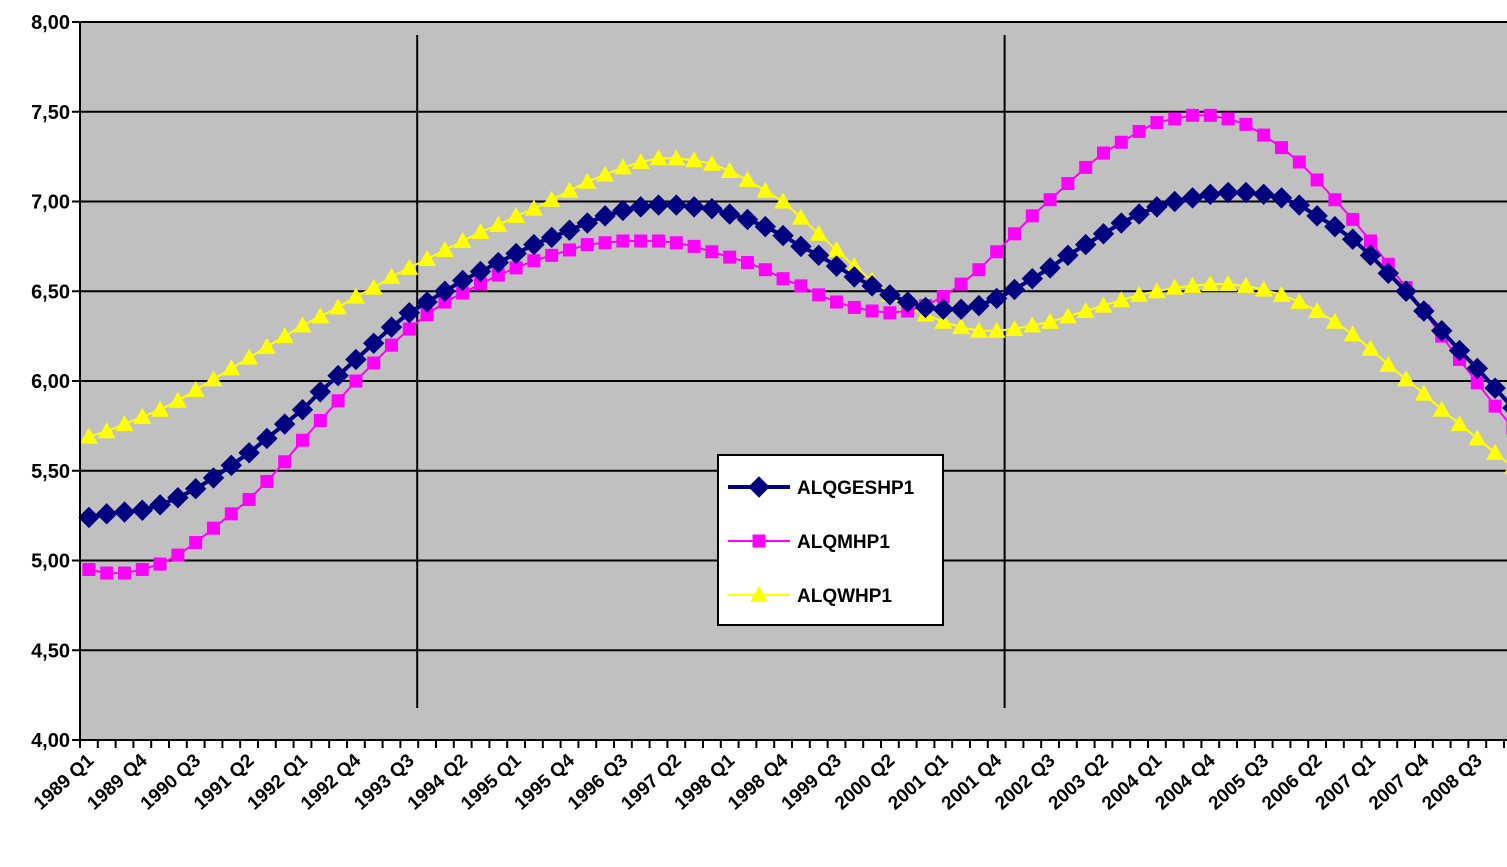 This screenshot has height=867, width=1507. What do you see at coordinates (830, 540) in the screenshot?
I see `legend: ALQGESHP1 ALQMHP1 ALQWHP1` at bounding box center [830, 540].